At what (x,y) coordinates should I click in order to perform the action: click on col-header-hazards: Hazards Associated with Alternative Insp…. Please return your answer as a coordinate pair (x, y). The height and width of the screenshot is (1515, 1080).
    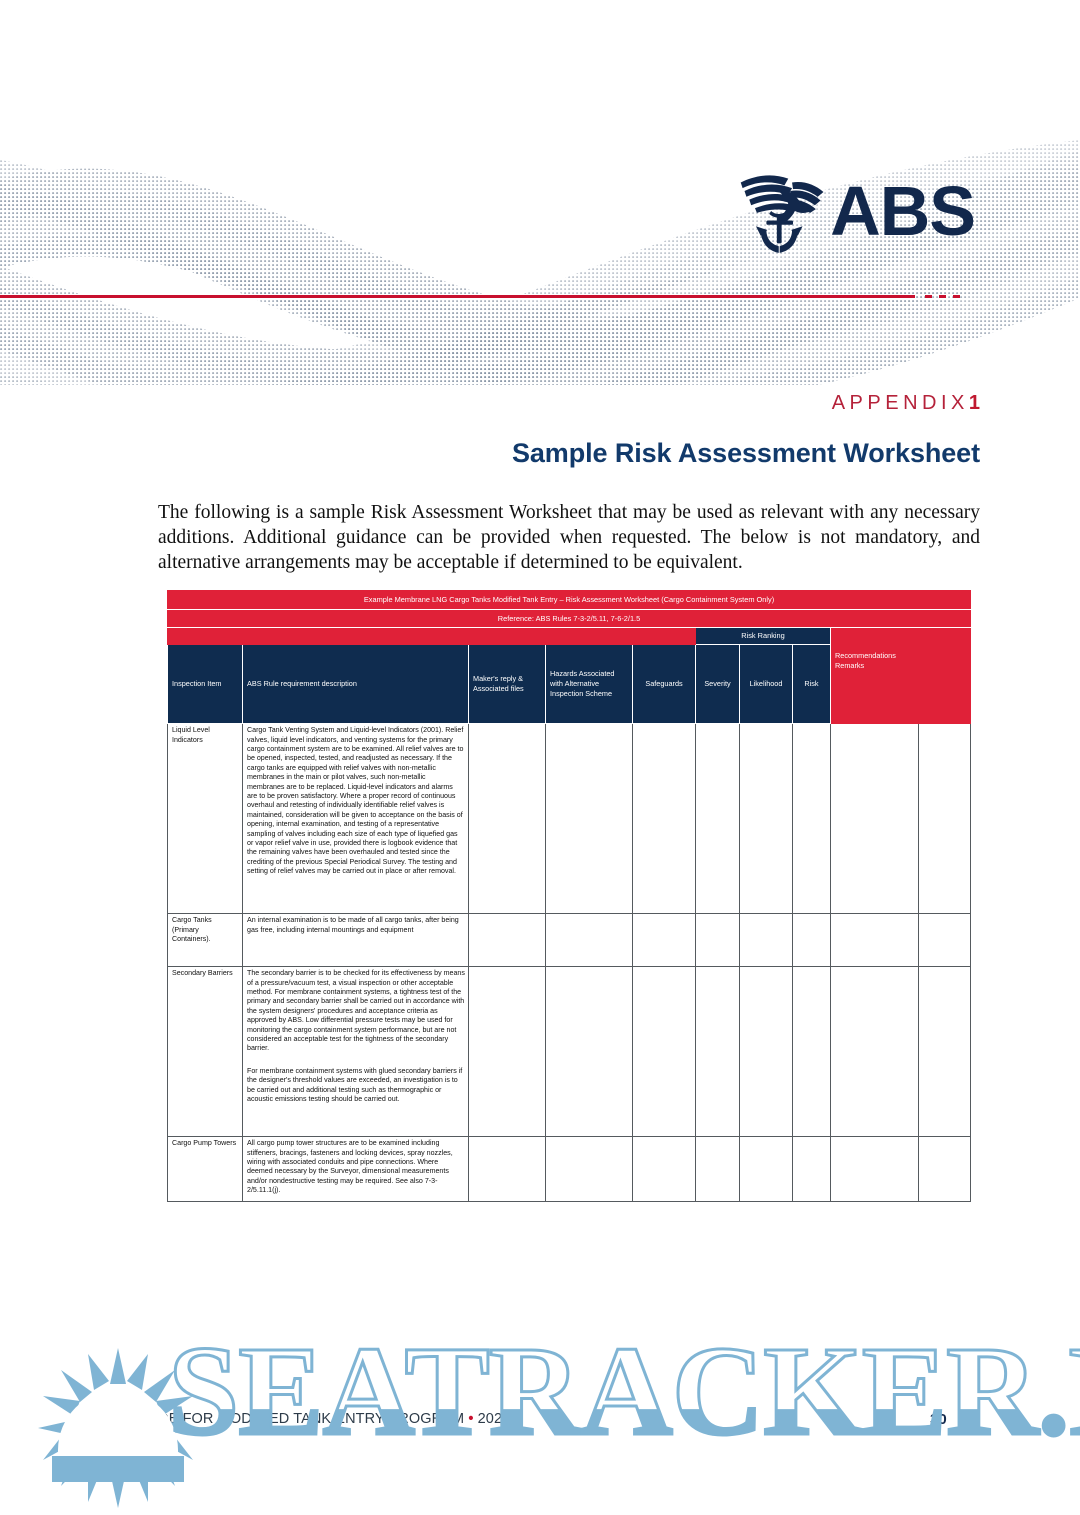
    Looking at the image, I should click on (589, 684).